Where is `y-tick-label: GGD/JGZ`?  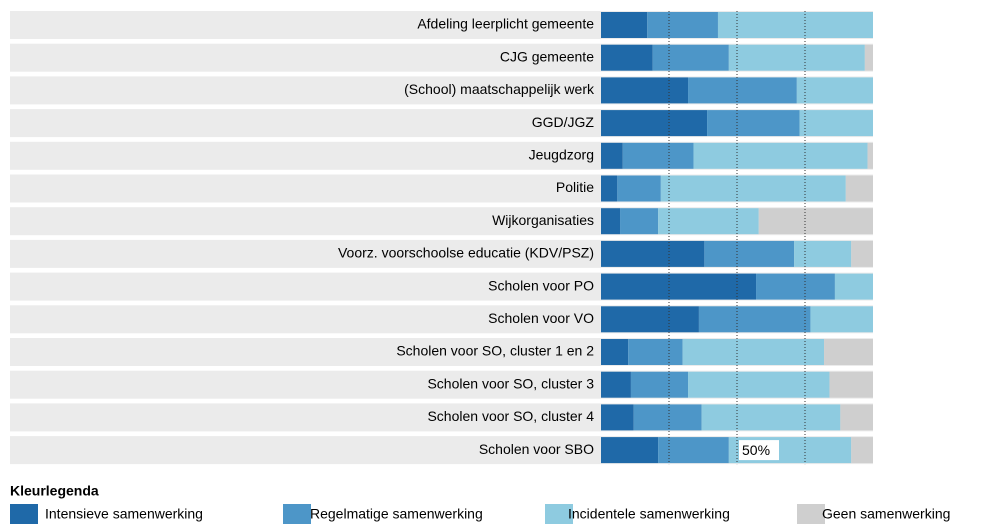 y-tick-label: GGD/JGZ is located at coordinates (563, 122).